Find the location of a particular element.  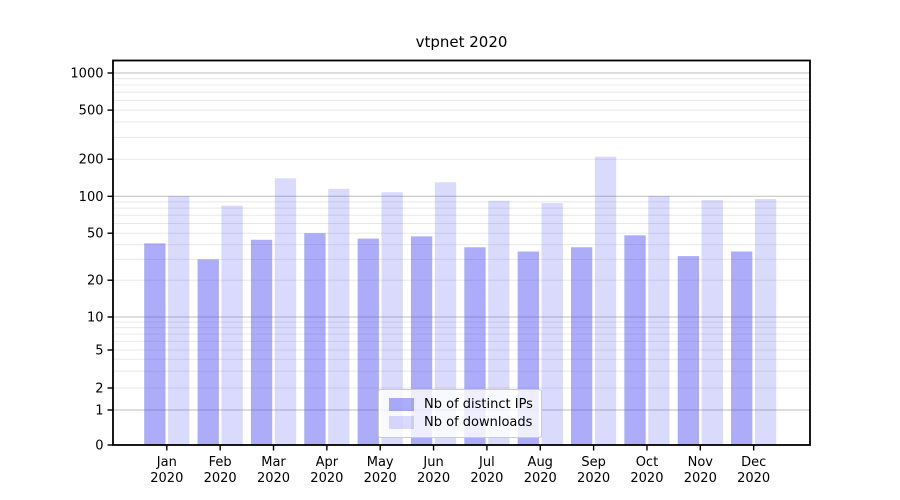

x-tick-label-month: Sep is located at coordinates (593, 462).